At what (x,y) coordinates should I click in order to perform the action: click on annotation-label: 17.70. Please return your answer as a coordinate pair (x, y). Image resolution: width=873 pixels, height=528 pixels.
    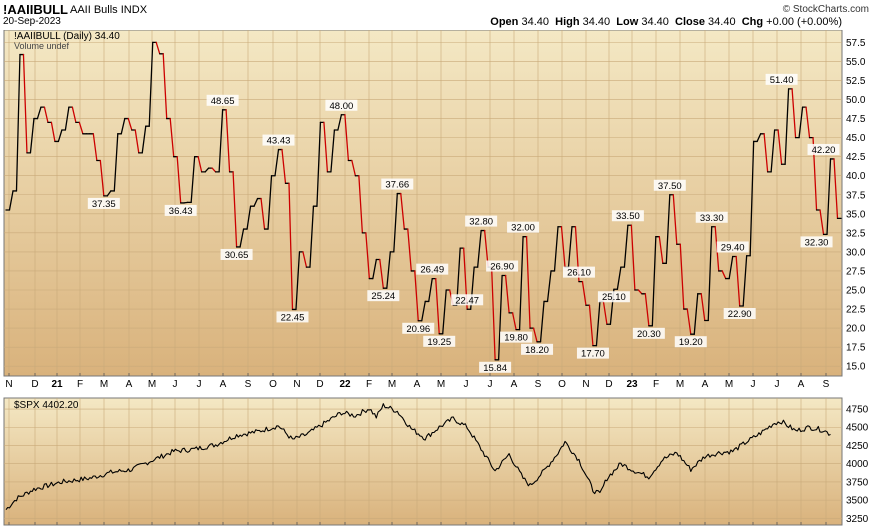
    Looking at the image, I should click on (593, 354).